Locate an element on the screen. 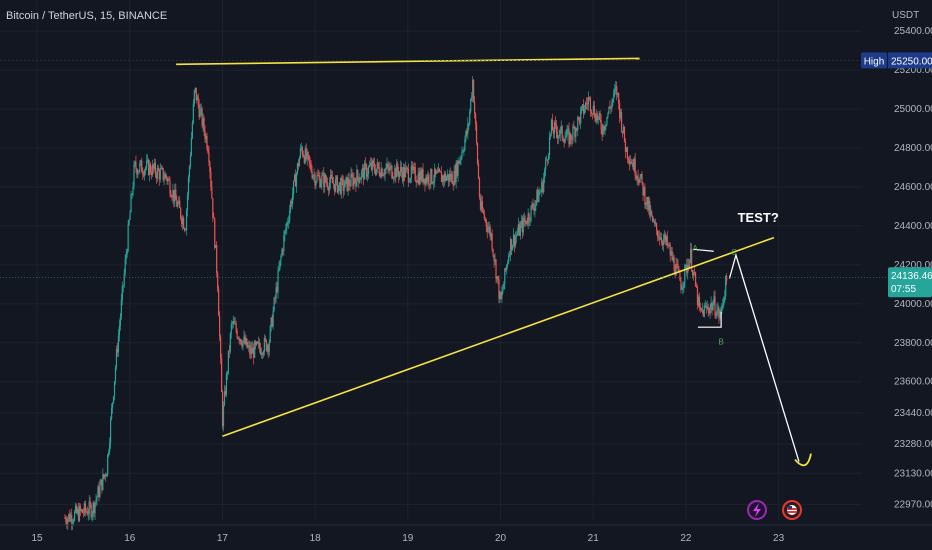 The height and width of the screenshot is (550, 932). projection-target-hook is located at coordinates (803, 460).